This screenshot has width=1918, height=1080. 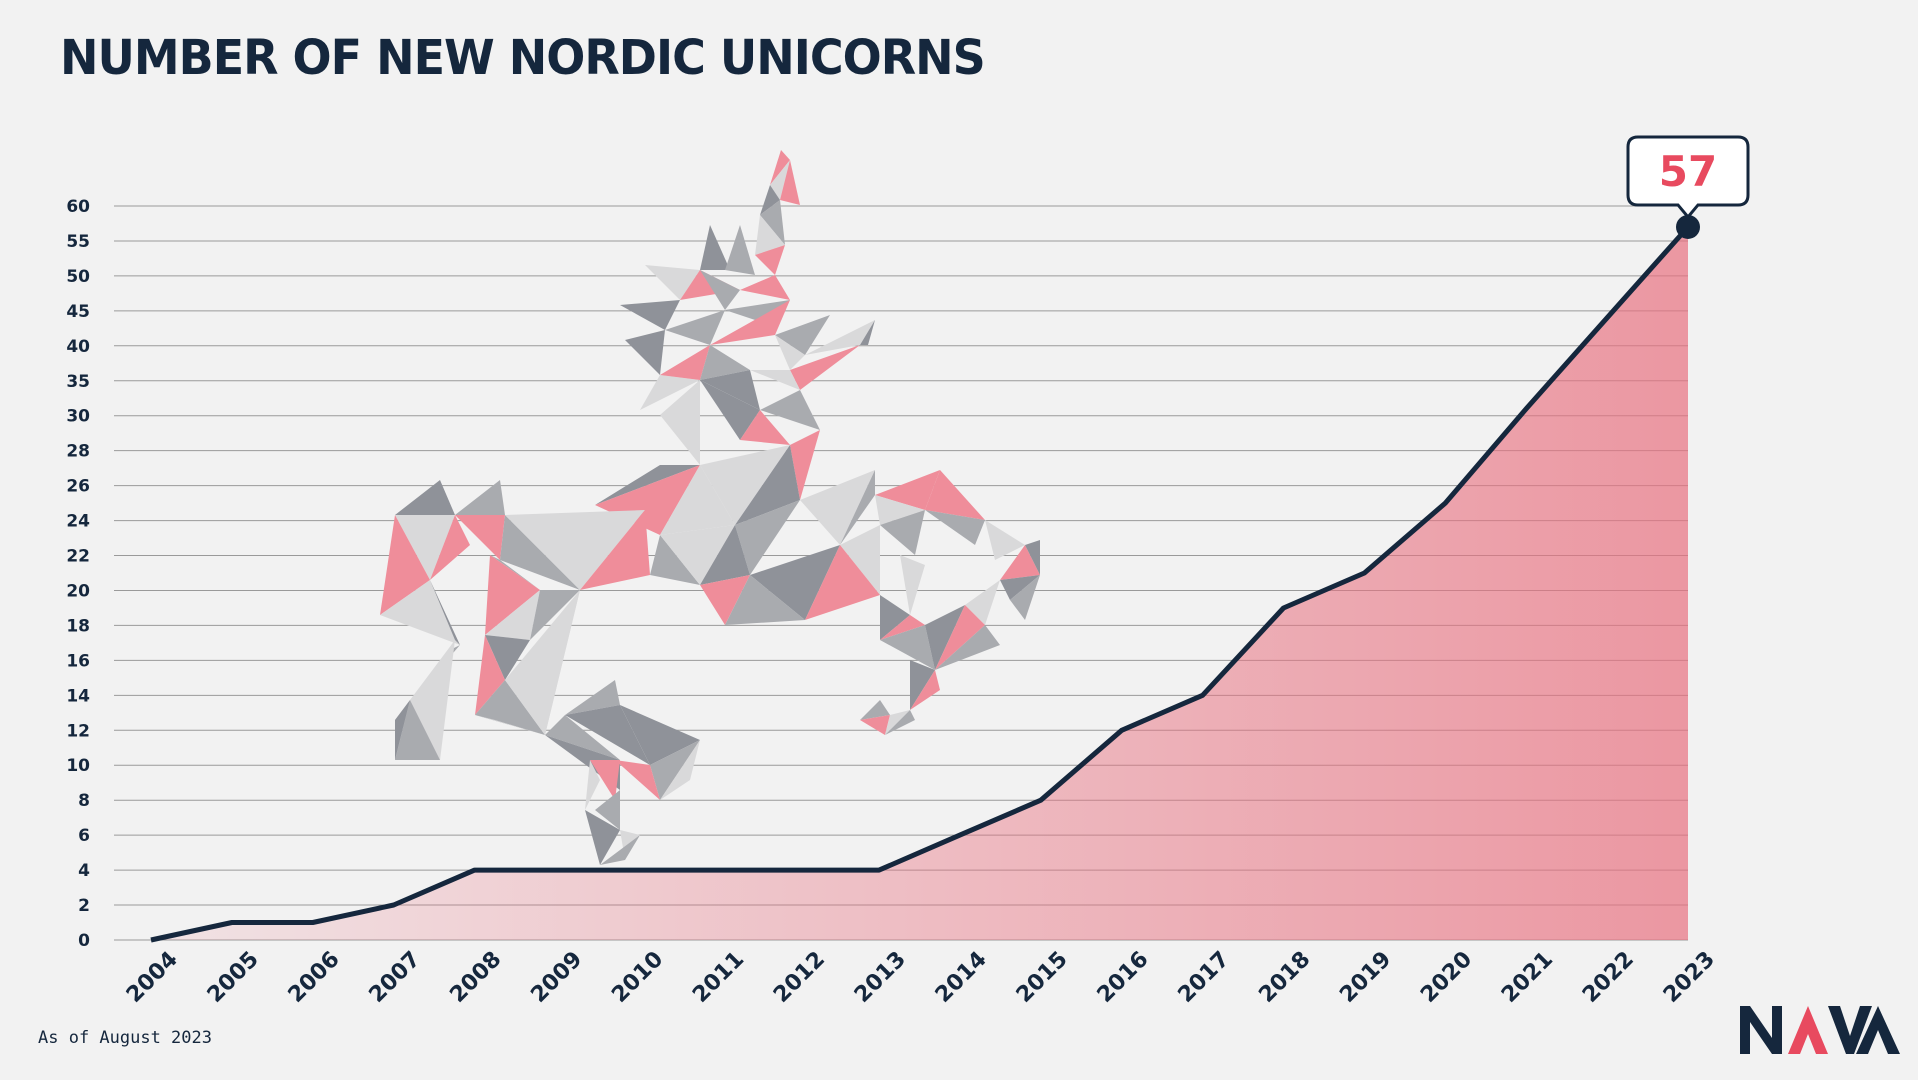 What do you see at coordinates (1608, 977) in the screenshot?
I see `x-tick-label: 2022` at bounding box center [1608, 977].